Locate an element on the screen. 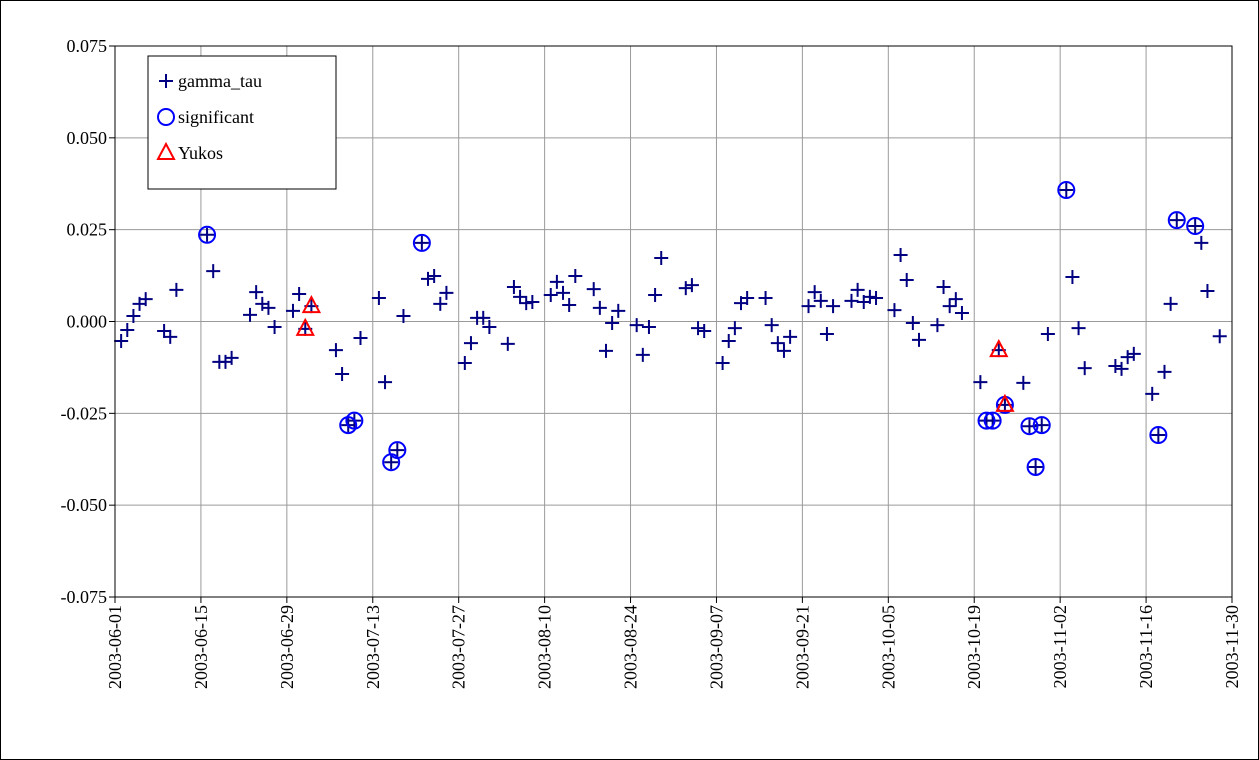  y-tick-label: 0.025 is located at coordinates (87, 230).